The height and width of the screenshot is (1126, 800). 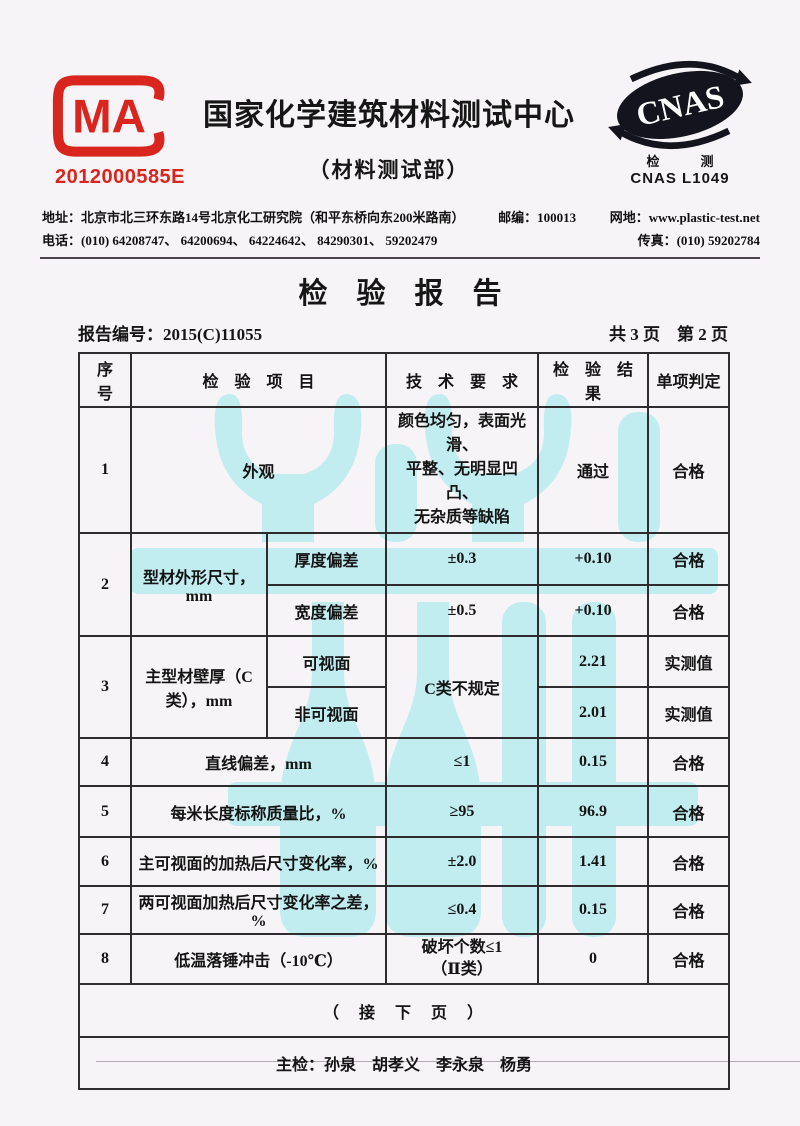 I want to click on row-1-appearance: 1 外观 颜色均匀，表面光滑、 平整、无明显凹凸、 无杂质等缺陷 通过 合格, so click(x=404, y=470).